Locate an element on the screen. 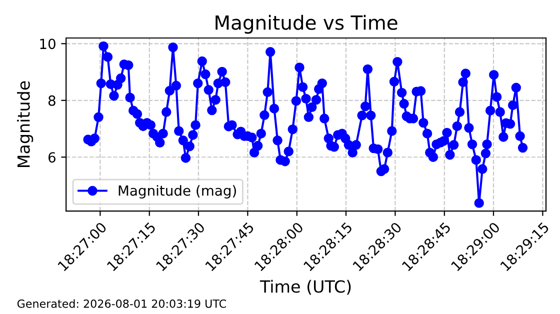 The image size is (560, 314). y-axis-title: Magnitude is located at coordinates (25, 124).